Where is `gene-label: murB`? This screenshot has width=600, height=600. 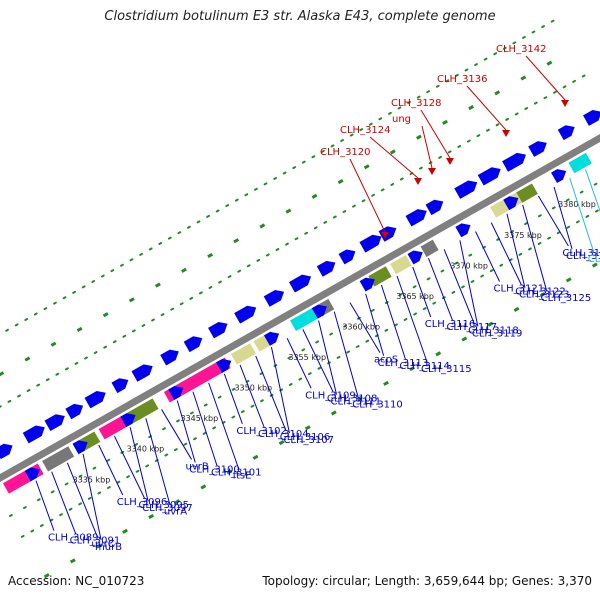
gene-label: murB is located at coordinates (108, 547).